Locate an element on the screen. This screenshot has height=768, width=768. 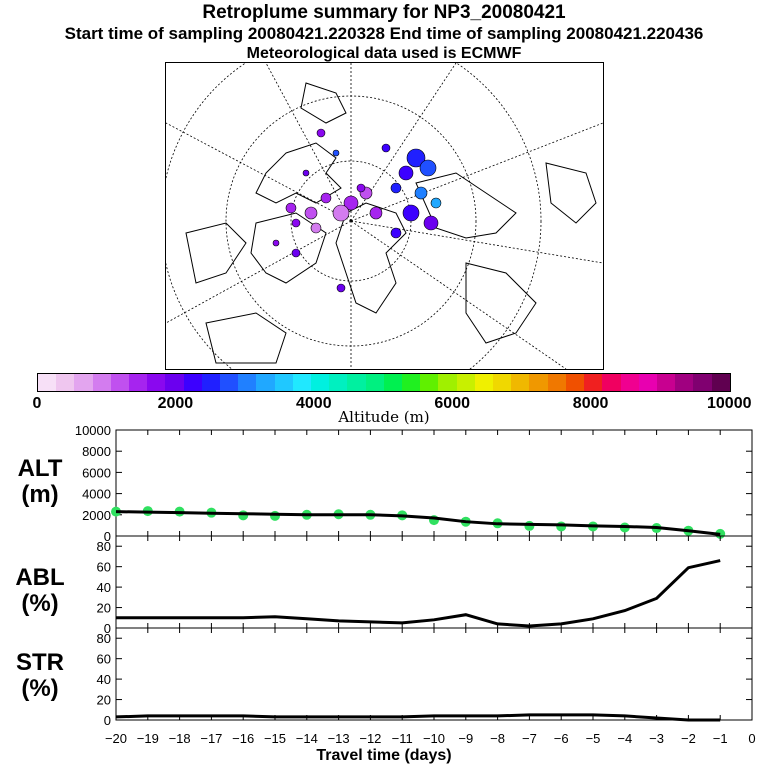
str-frame is located at coordinates (434, 674).